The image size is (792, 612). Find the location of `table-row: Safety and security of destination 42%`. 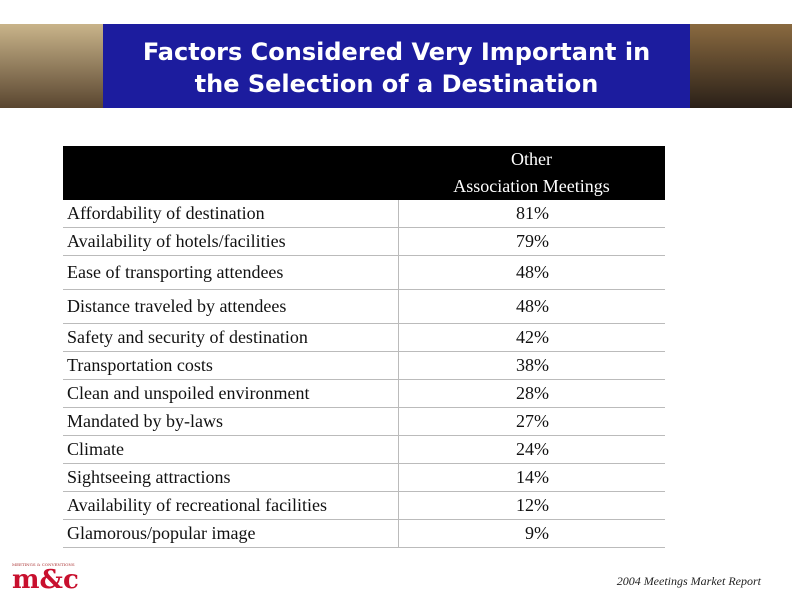

table-row: Safety and security of destination 42% is located at coordinates (364, 337).